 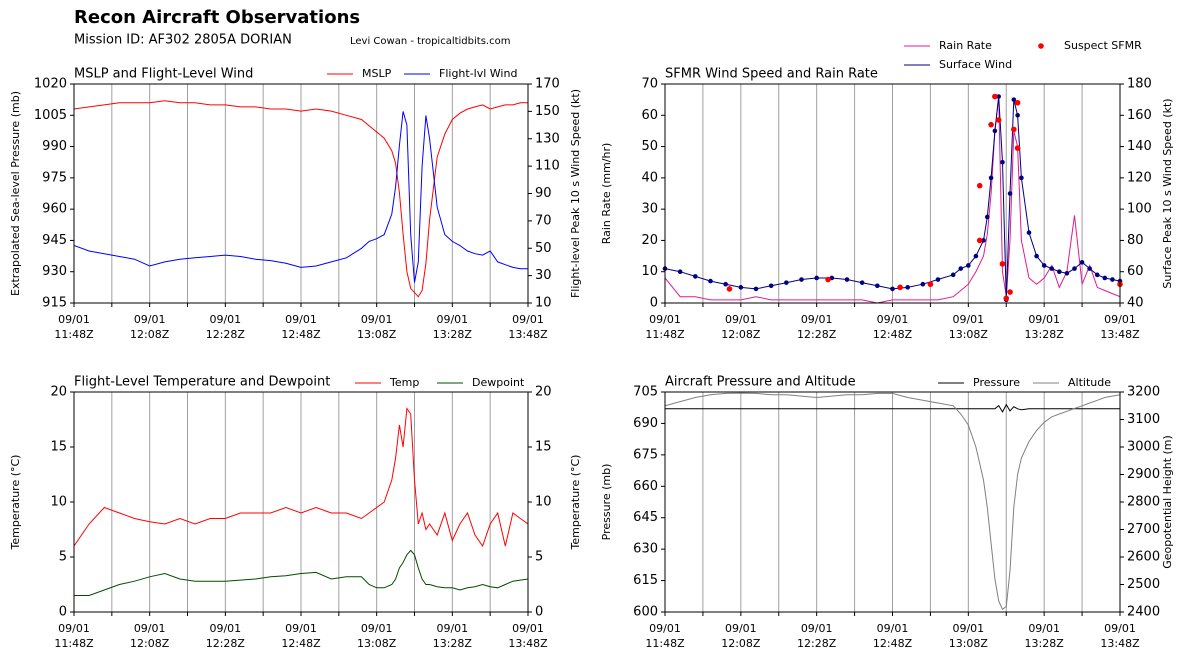 What do you see at coordinates (649, 240) in the screenshot?
I see `y-tick-label: 20` at bounding box center [649, 240].